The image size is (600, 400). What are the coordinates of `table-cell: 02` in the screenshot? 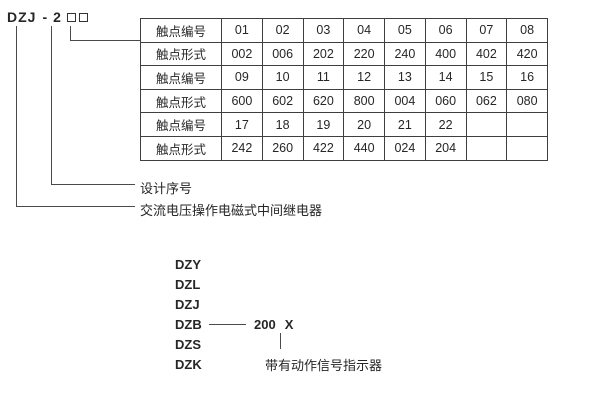 It's located at (282, 30).